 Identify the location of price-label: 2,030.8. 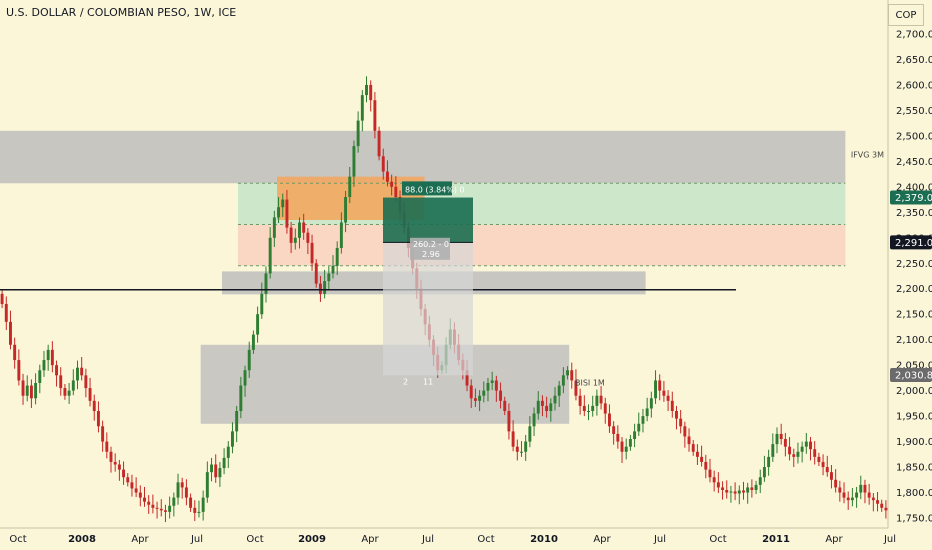
(913, 375).